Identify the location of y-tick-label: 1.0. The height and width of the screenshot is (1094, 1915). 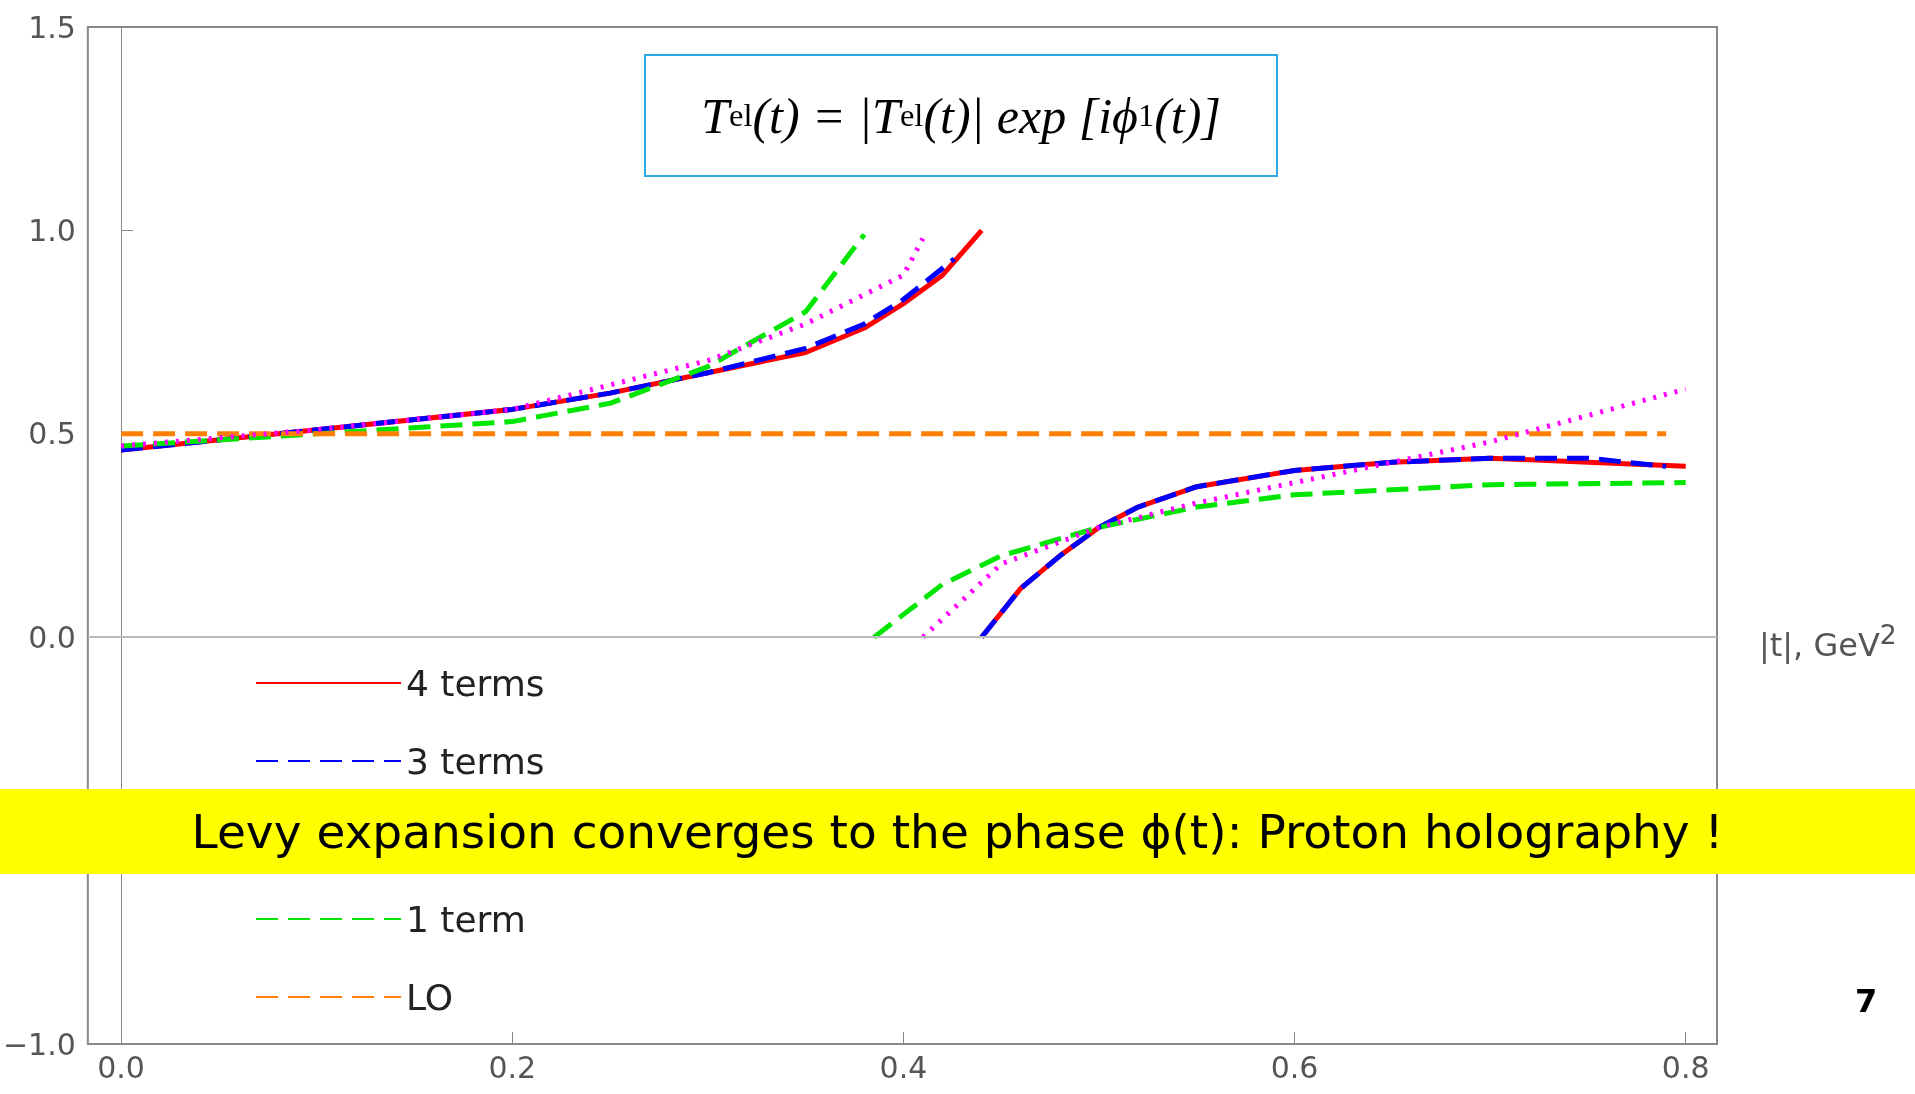
(52, 230).